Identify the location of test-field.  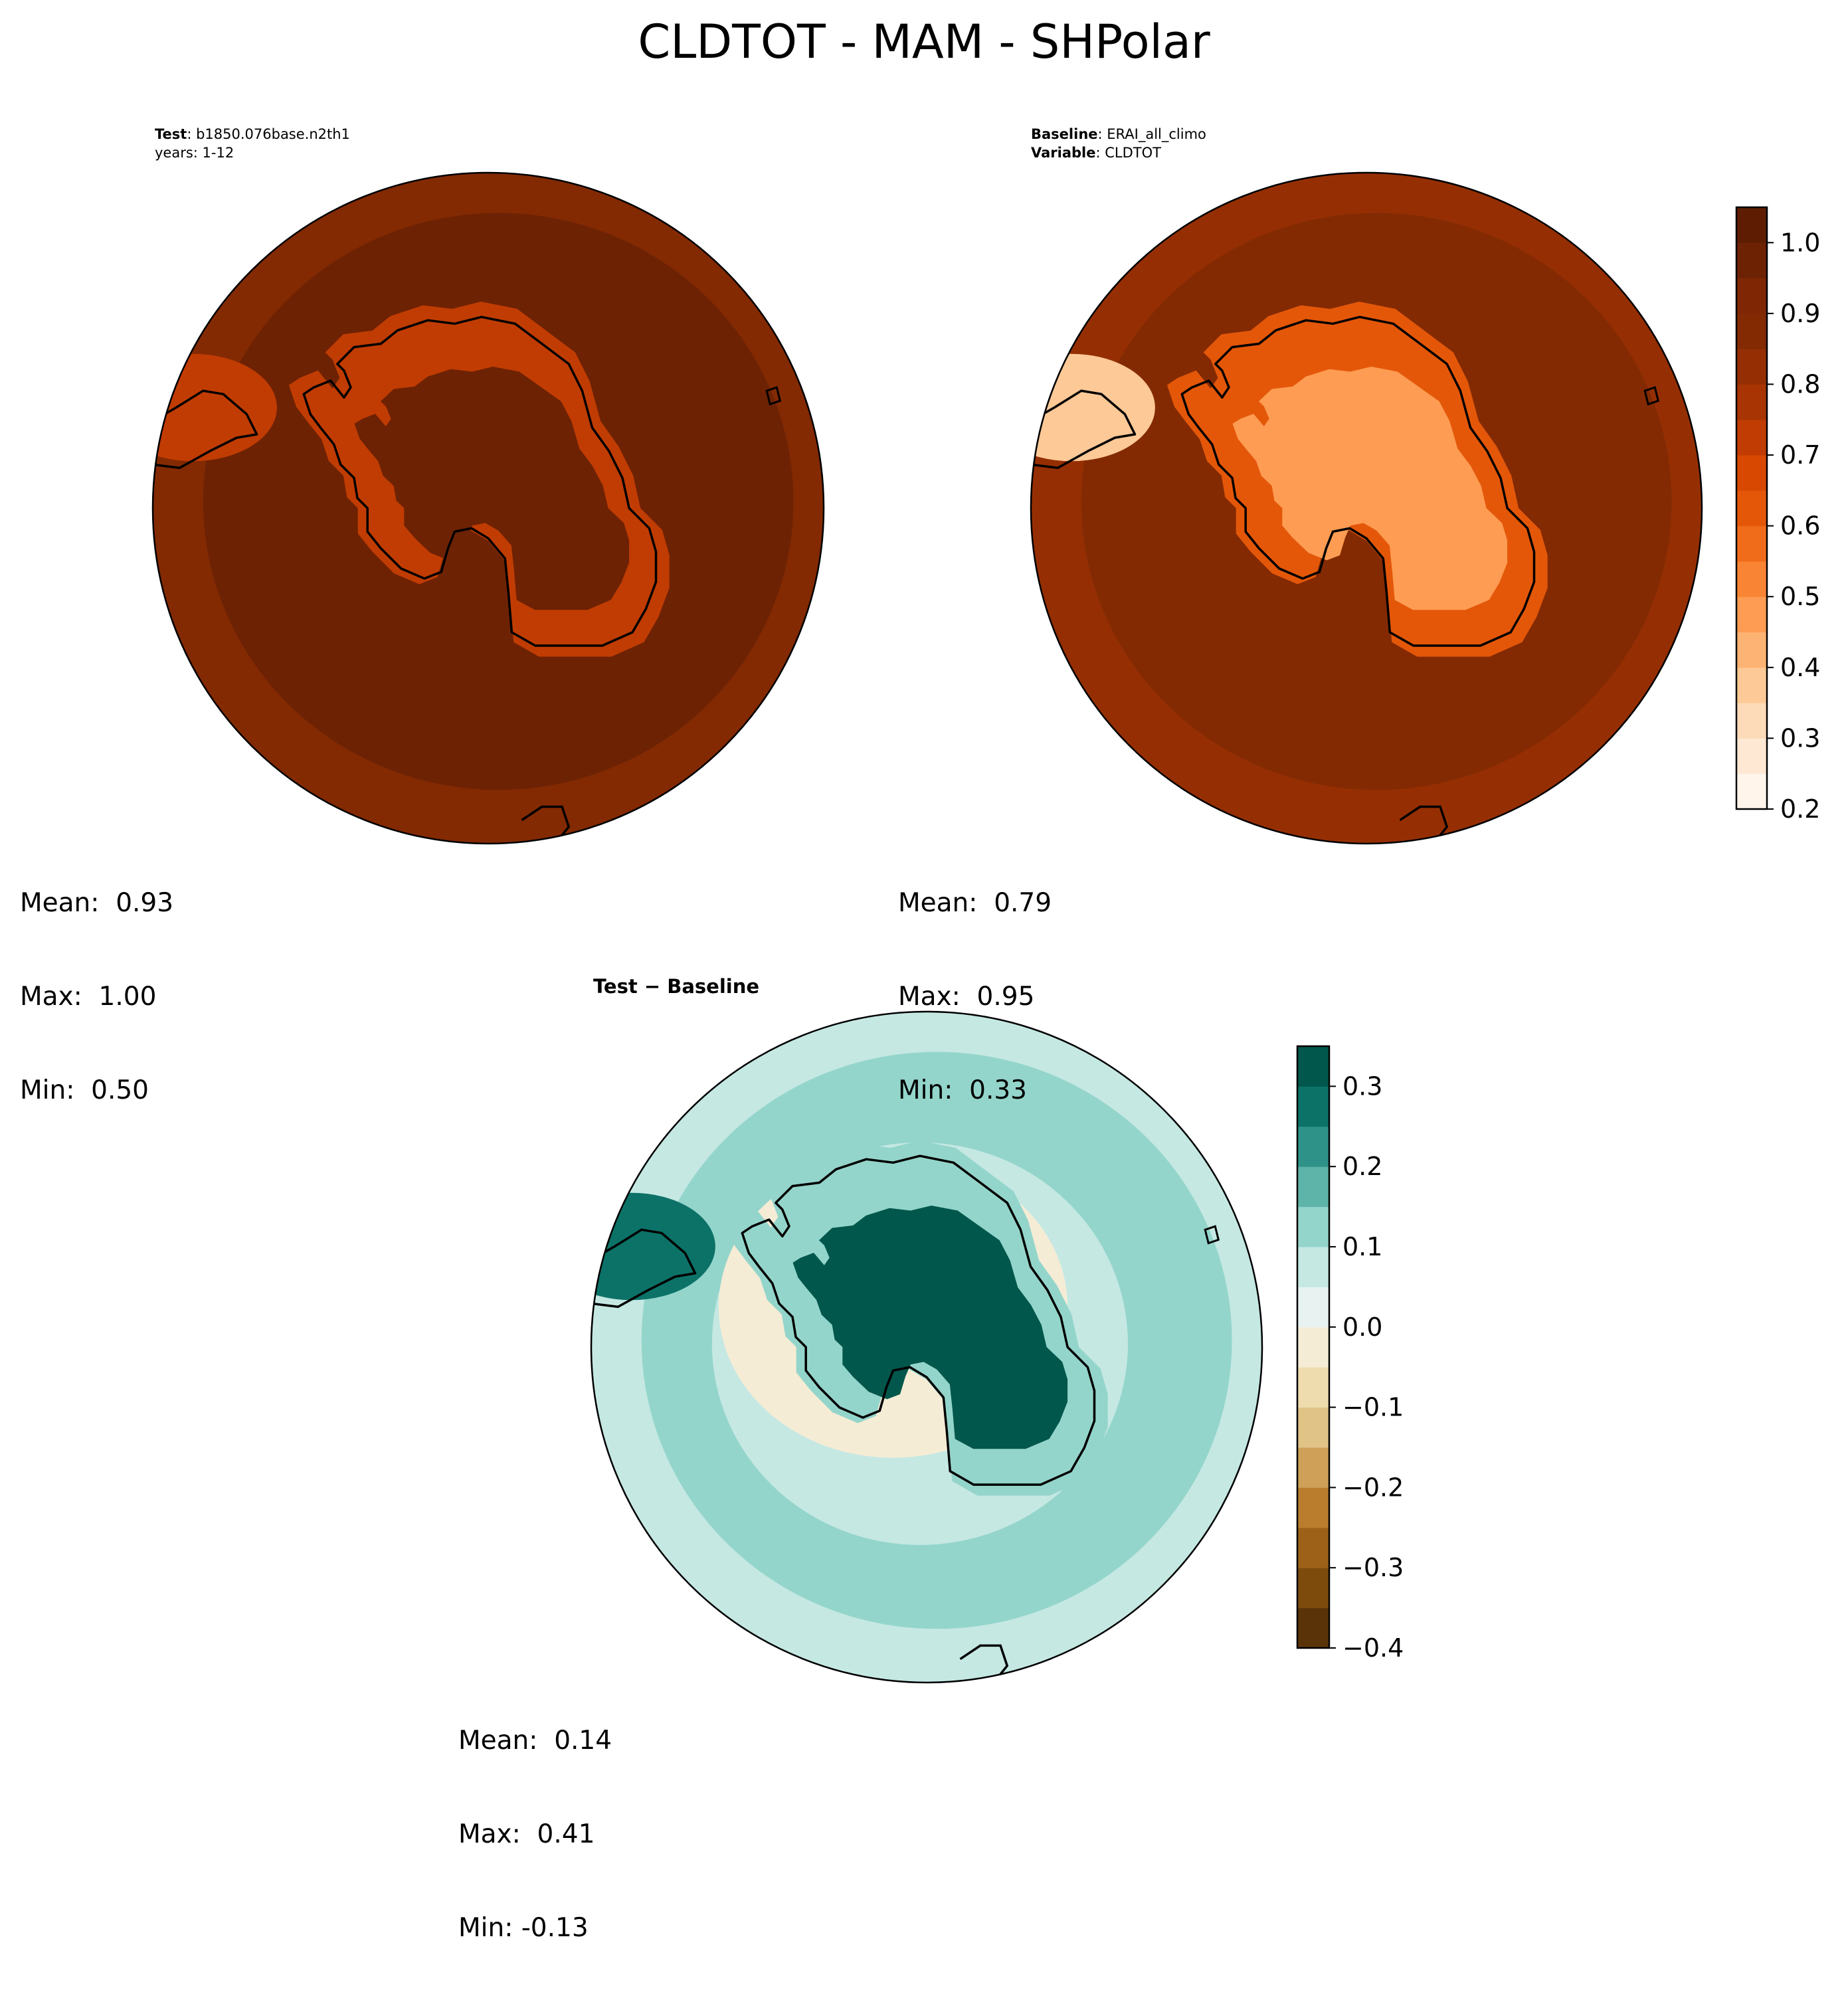
(488, 508).